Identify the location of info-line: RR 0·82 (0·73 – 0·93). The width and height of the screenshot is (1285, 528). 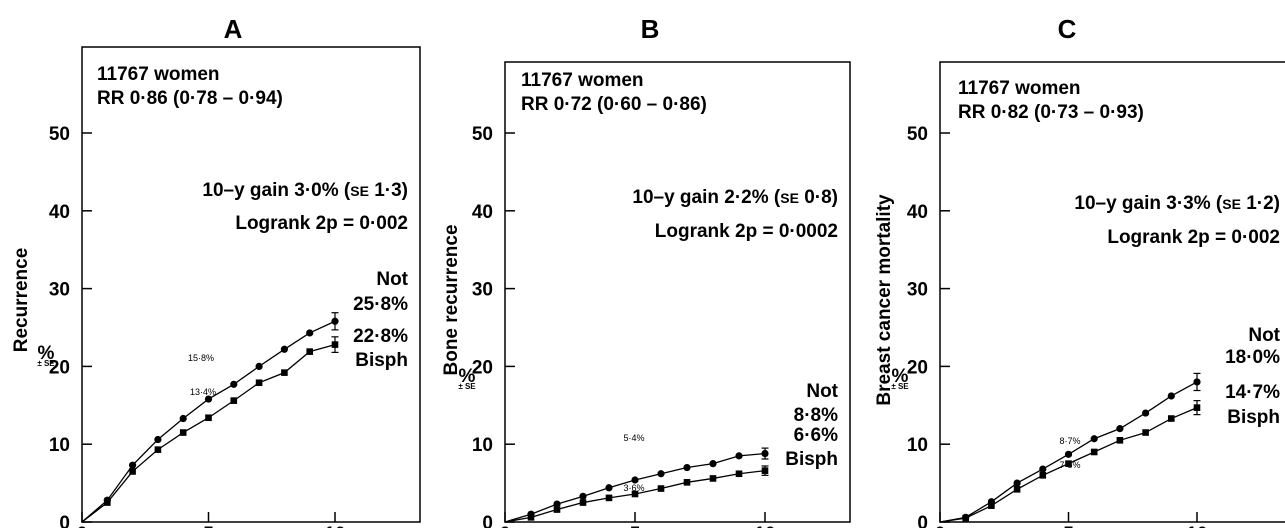
(1051, 112).